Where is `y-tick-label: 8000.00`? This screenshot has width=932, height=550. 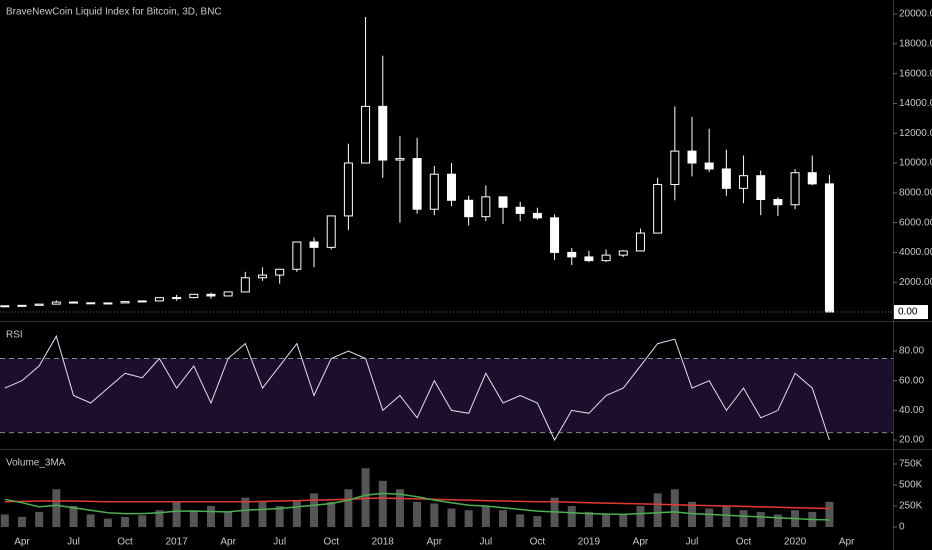 y-tick-label: 8000.00 is located at coordinates (915, 192).